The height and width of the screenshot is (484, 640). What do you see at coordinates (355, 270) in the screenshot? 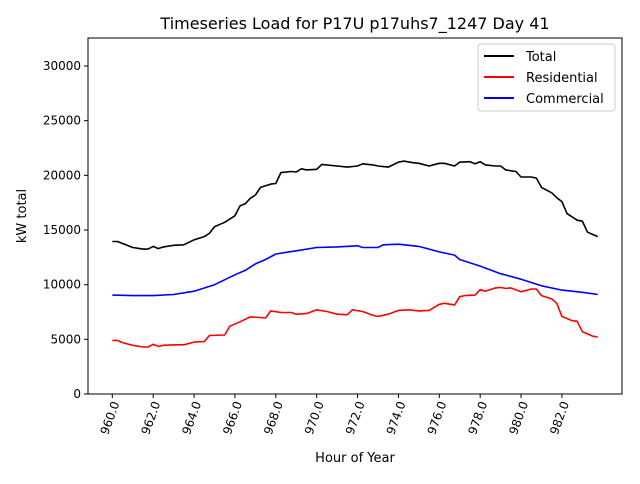
I see `series-line-commercial` at bounding box center [355, 270].